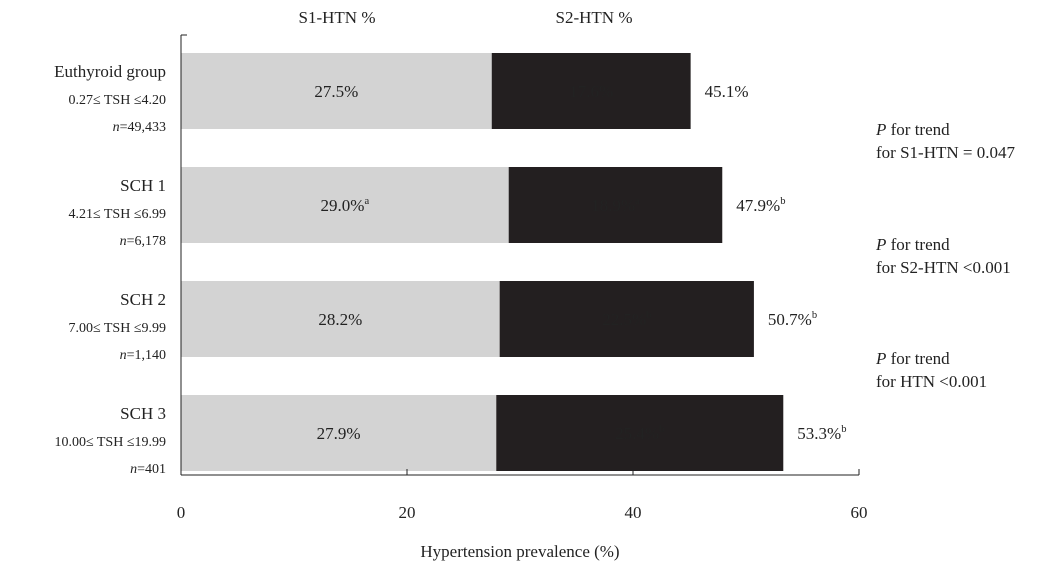 The width and height of the screenshot is (1045, 566). Describe the element at coordinates (143, 185) in the screenshot. I see `category-label: SCH 1` at that location.